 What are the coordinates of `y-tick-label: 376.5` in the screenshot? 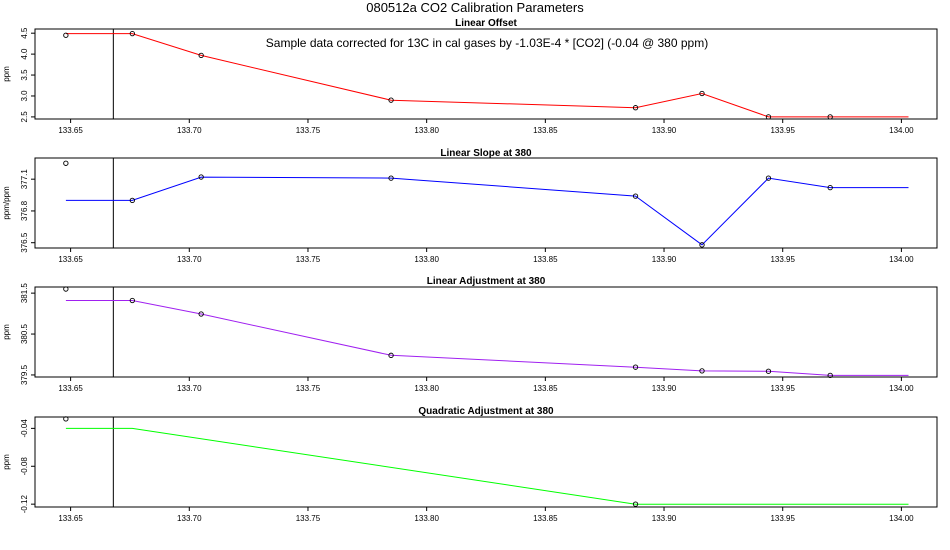 It's located at (24, 242).